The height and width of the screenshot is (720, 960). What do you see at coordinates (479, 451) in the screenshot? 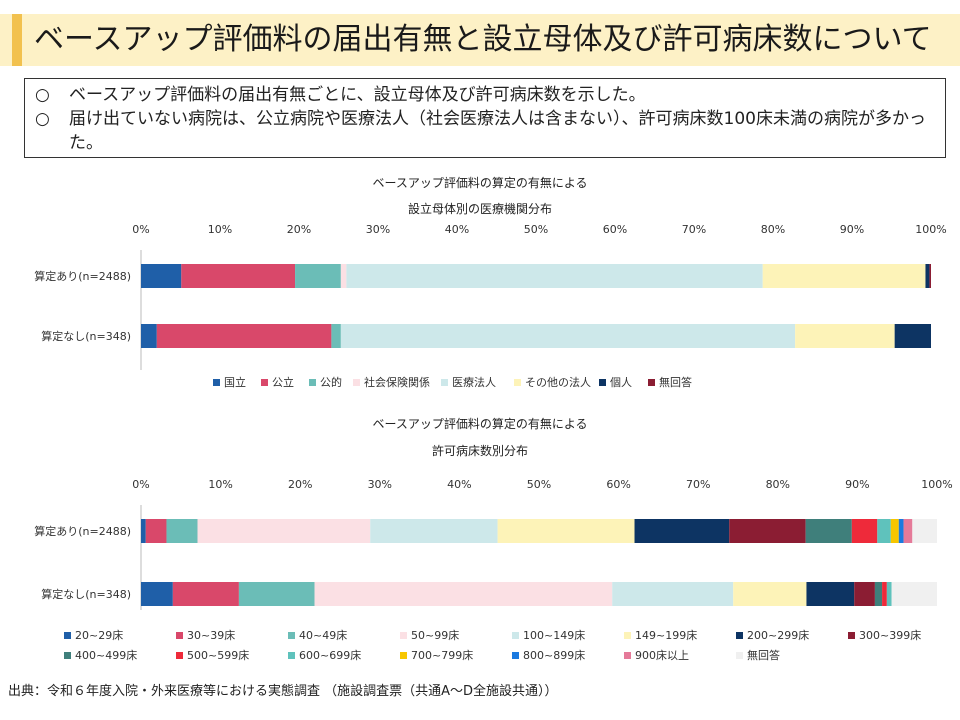
I see `chart2-title-line2: 許可病床数別分布` at bounding box center [479, 451].